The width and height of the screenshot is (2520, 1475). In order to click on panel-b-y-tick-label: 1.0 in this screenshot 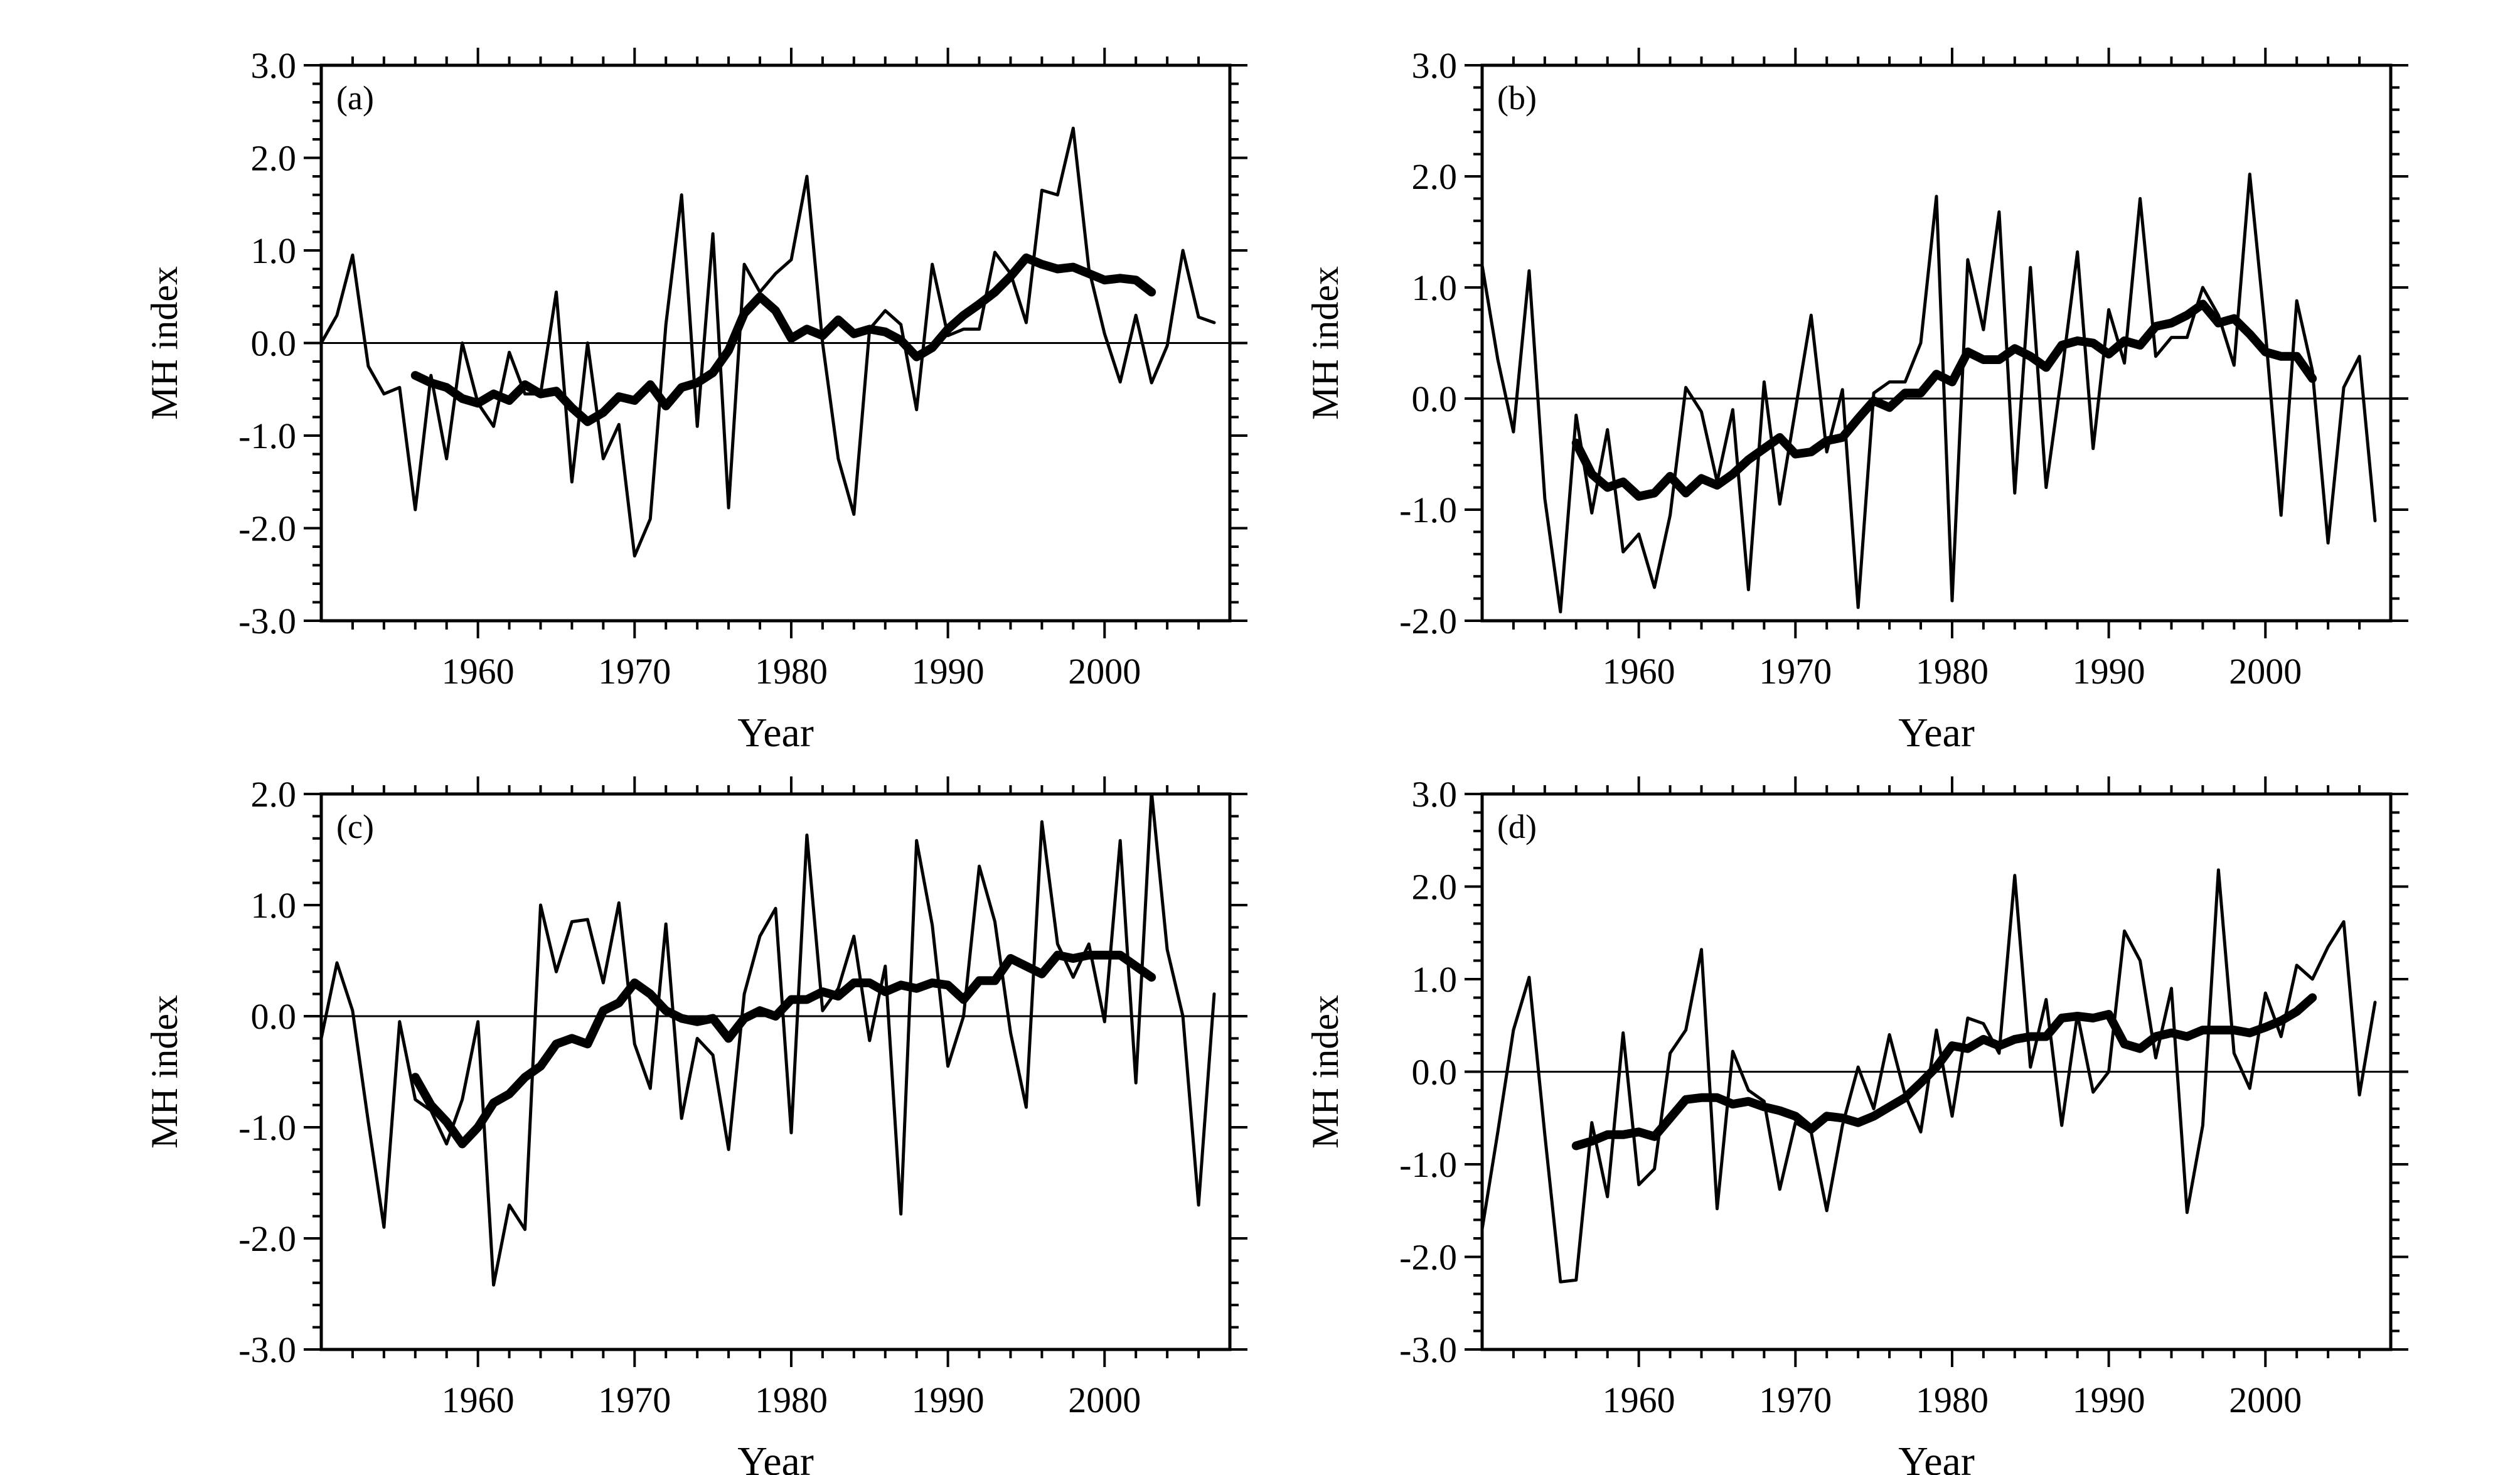, I will do `click(1435, 287)`.